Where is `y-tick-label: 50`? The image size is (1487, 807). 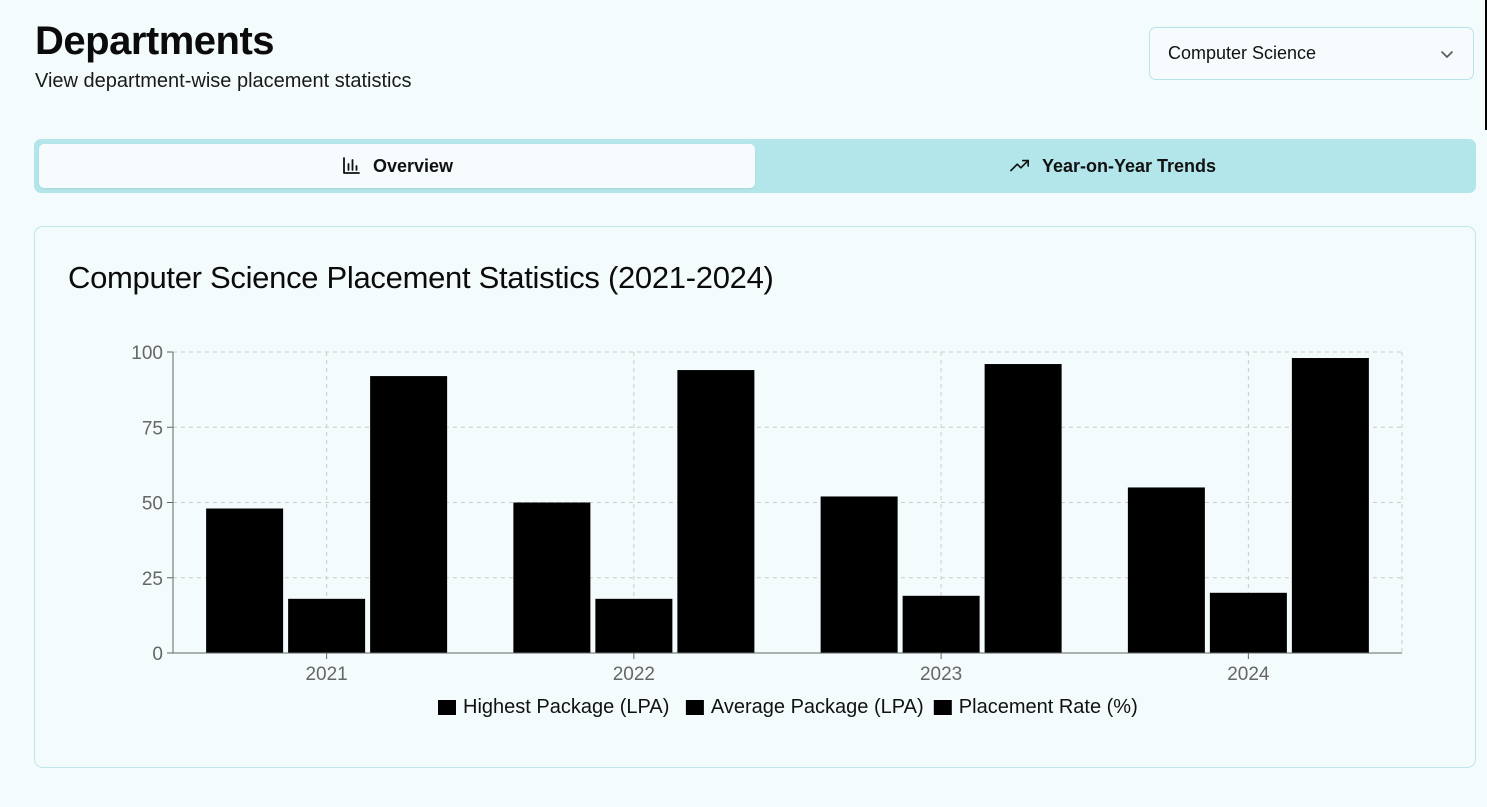
y-tick-label: 50 is located at coordinates (152, 504).